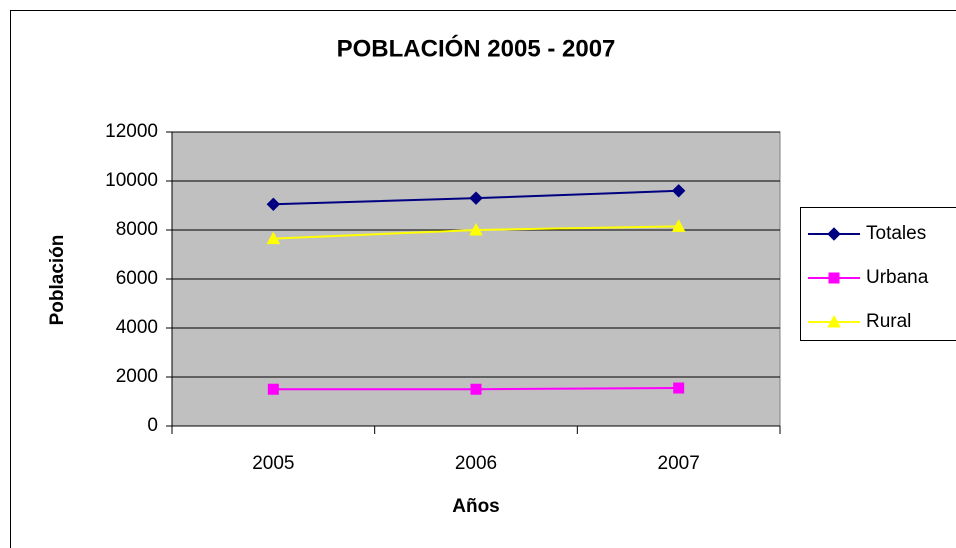  I want to click on y-tick-label: 6000, so click(137, 278).